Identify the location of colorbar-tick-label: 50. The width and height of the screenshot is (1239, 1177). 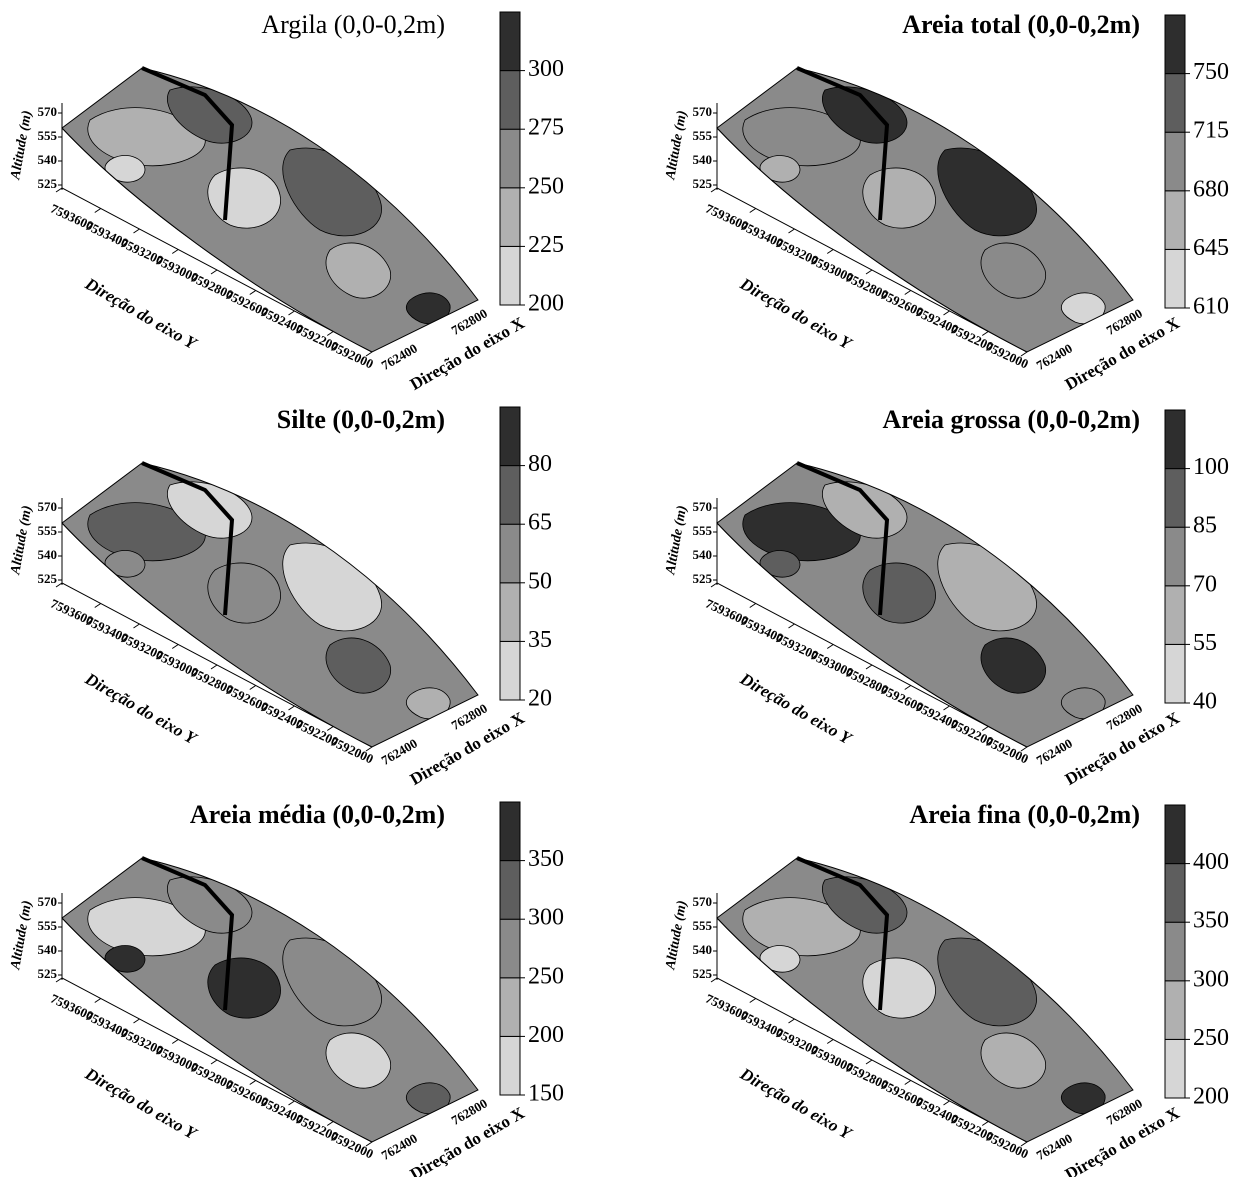
(540, 581).